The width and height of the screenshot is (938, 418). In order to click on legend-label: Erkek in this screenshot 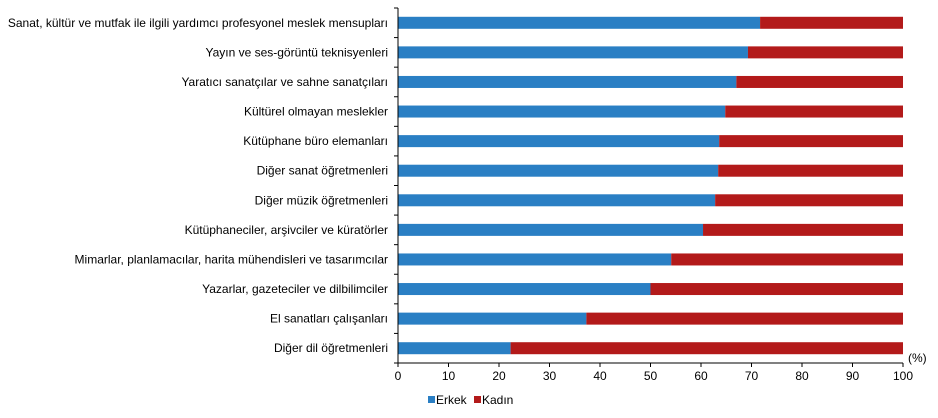, I will do `click(452, 400)`.